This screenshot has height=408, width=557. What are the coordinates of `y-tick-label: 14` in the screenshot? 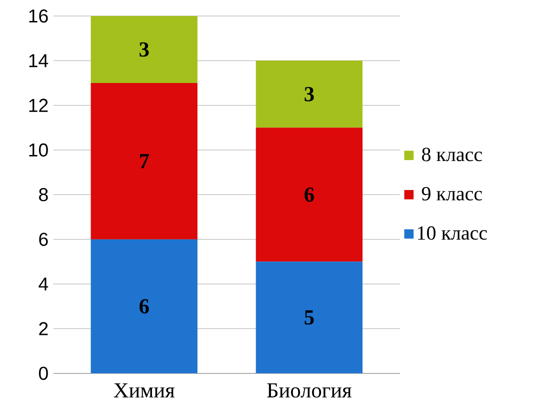 It's located at (38, 61).